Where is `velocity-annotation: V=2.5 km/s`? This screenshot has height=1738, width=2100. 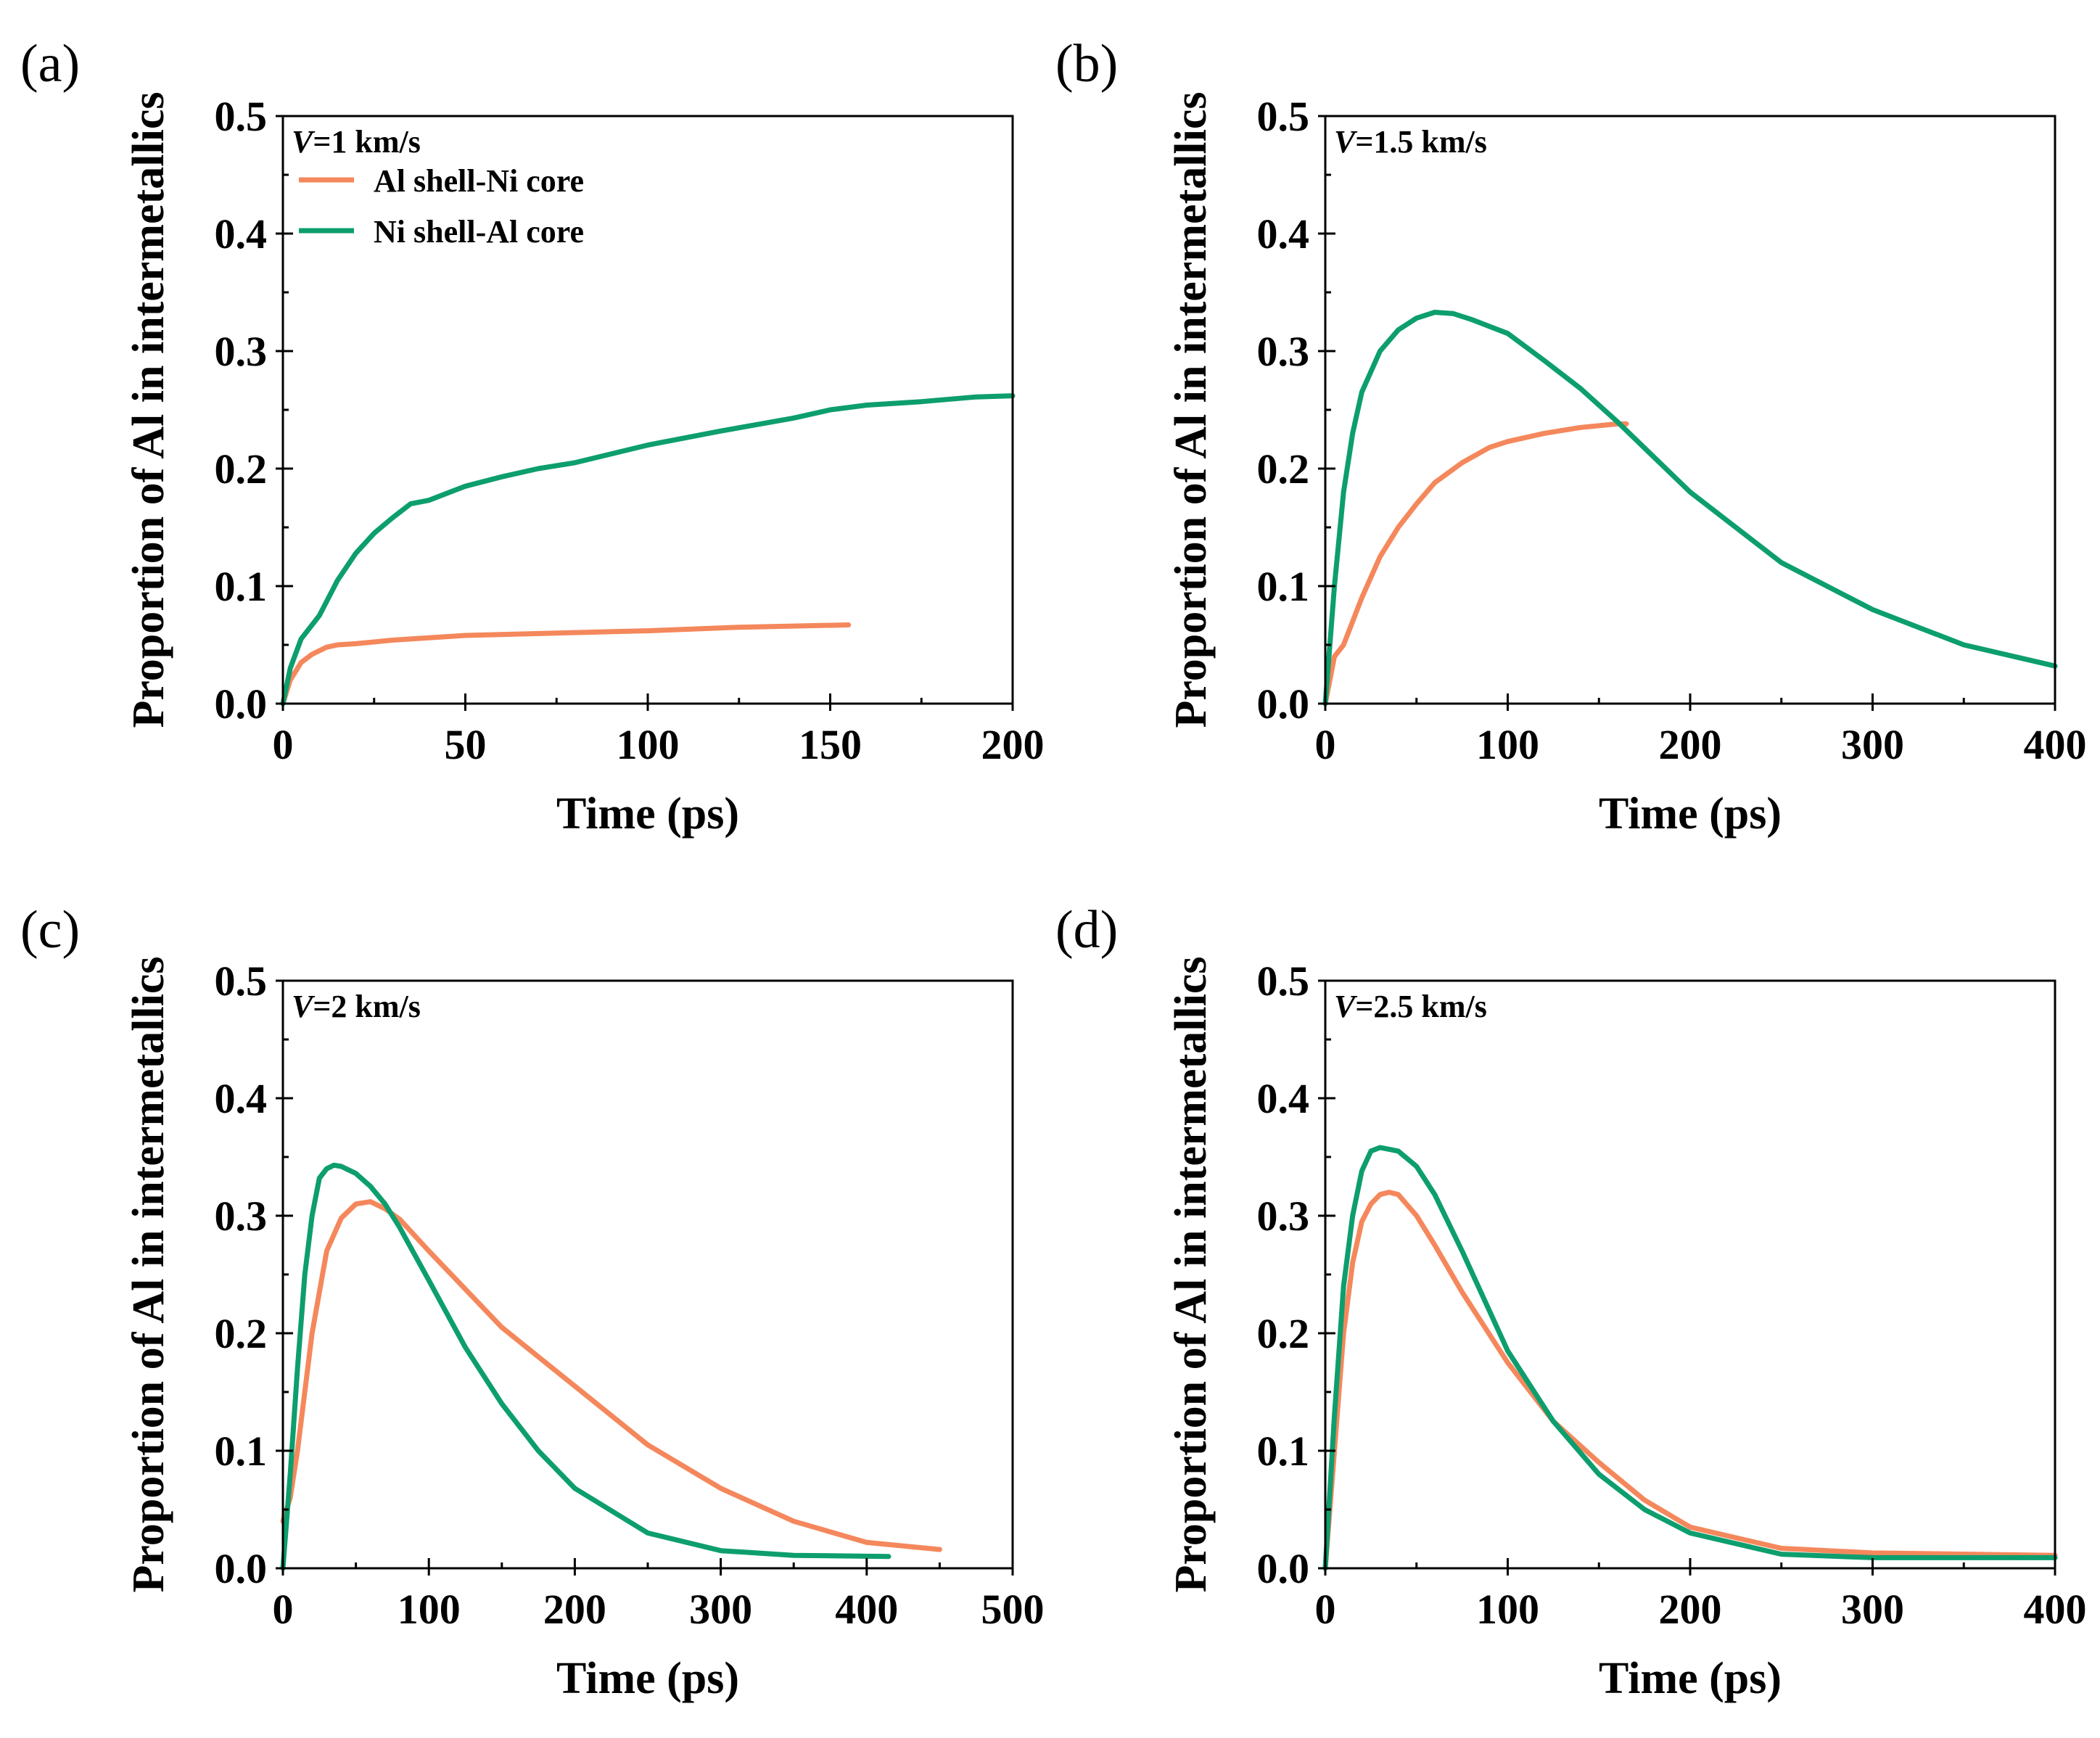
velocity-annotation: V=2.5 km/s is located at coordinates (1410, 1007).